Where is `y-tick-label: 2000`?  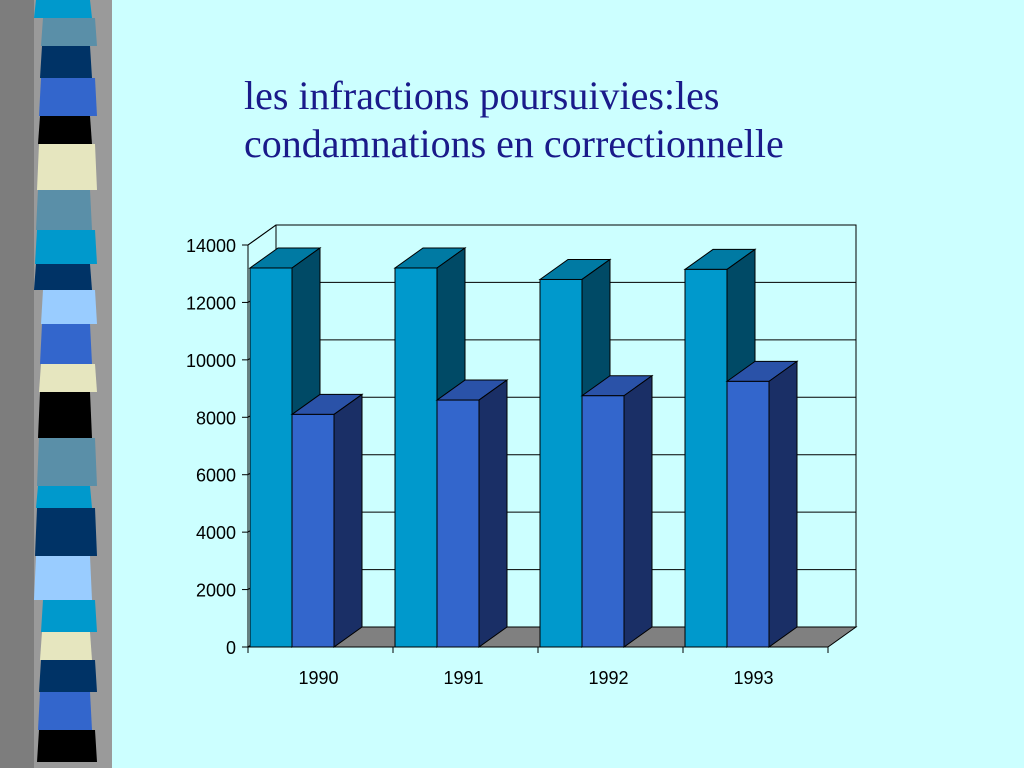 y-tick-label: 2000 is located at coordinates (216, 591).